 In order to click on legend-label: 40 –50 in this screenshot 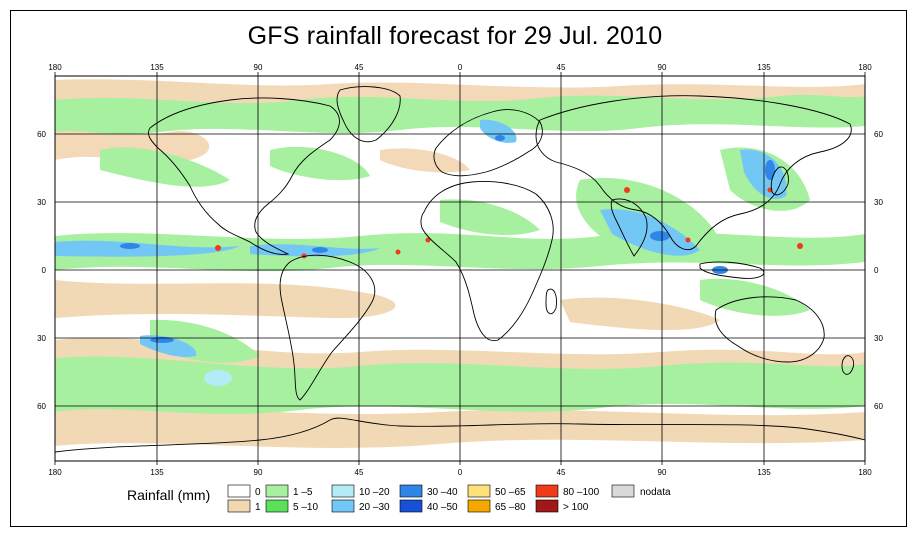, I will do `click(442, 507)`.